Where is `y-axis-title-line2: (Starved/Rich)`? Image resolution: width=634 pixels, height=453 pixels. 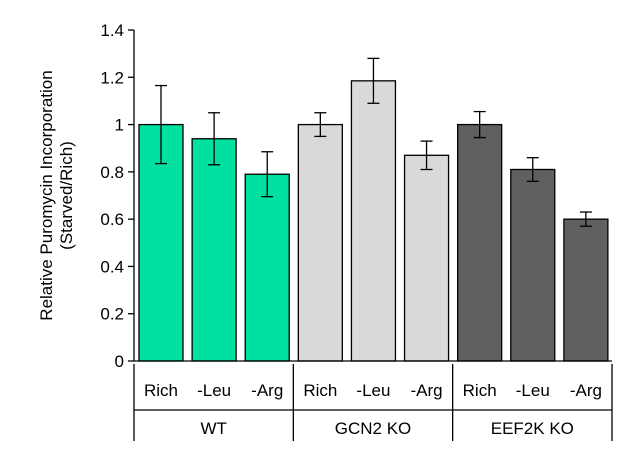 y-axis-title-line2: (Starved/Rich) is located at coordinates (66, 195).